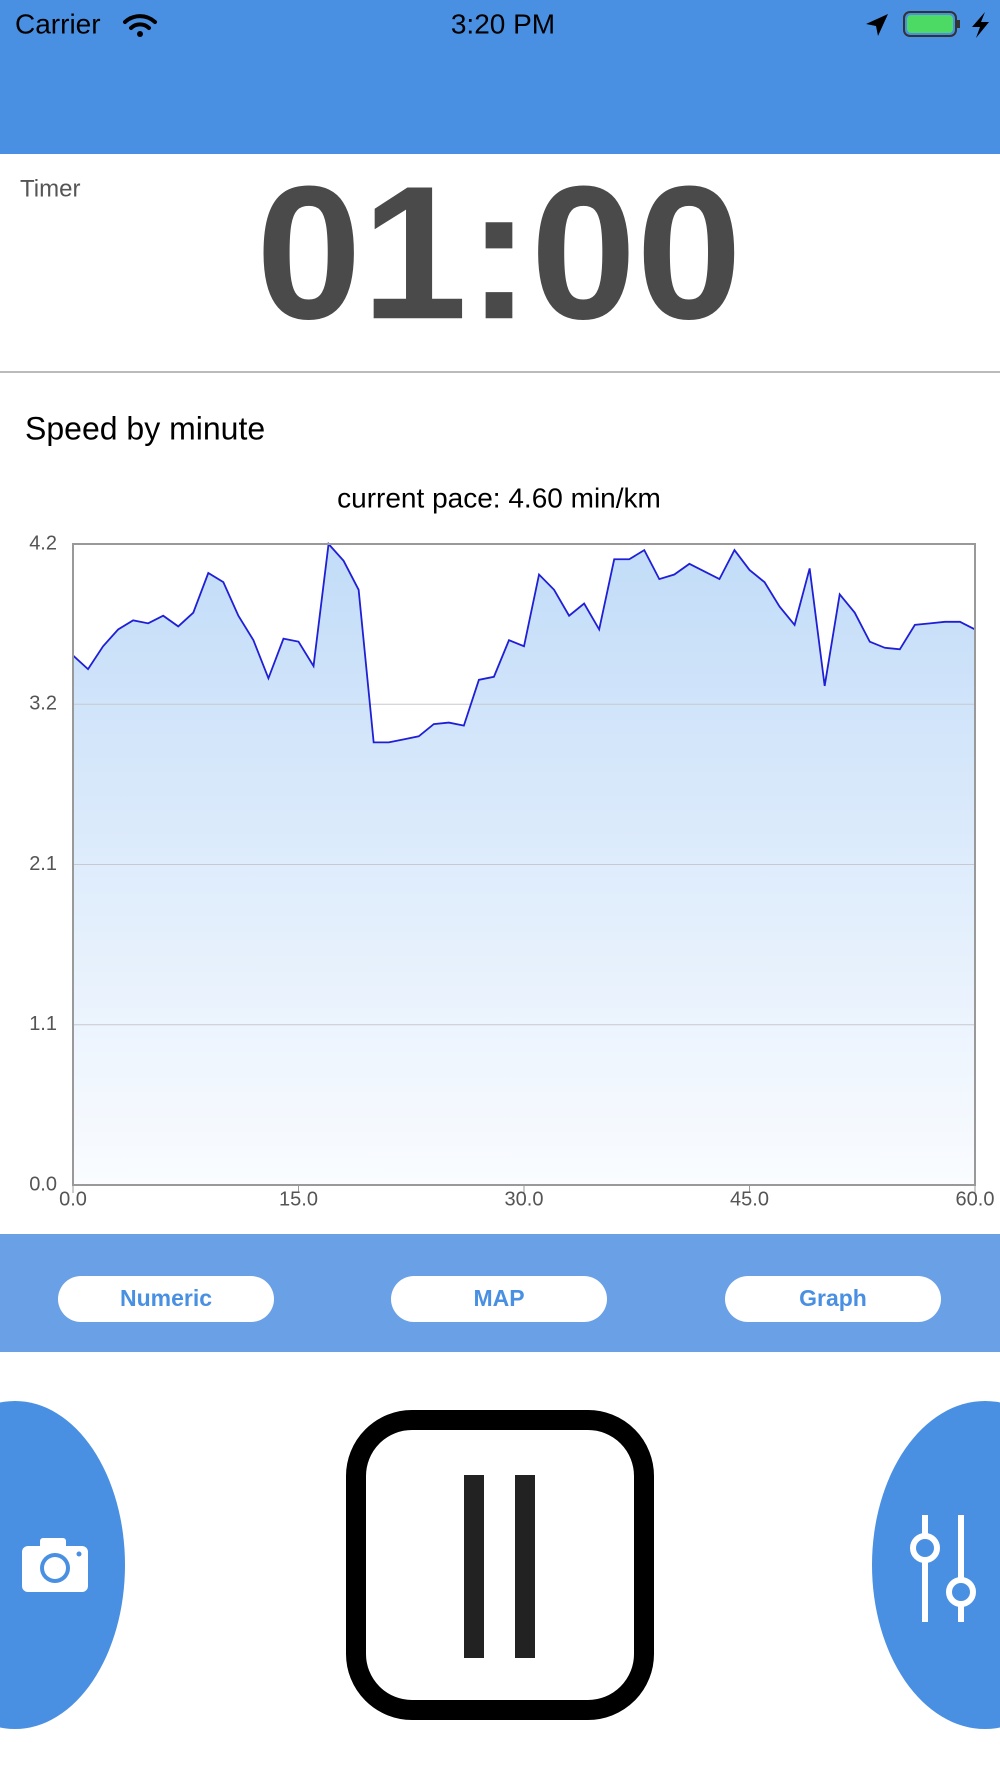  Describe the element at coordinates (524, 1199) in the screenshot. I see `x-tick-label: 30.0` at that location.